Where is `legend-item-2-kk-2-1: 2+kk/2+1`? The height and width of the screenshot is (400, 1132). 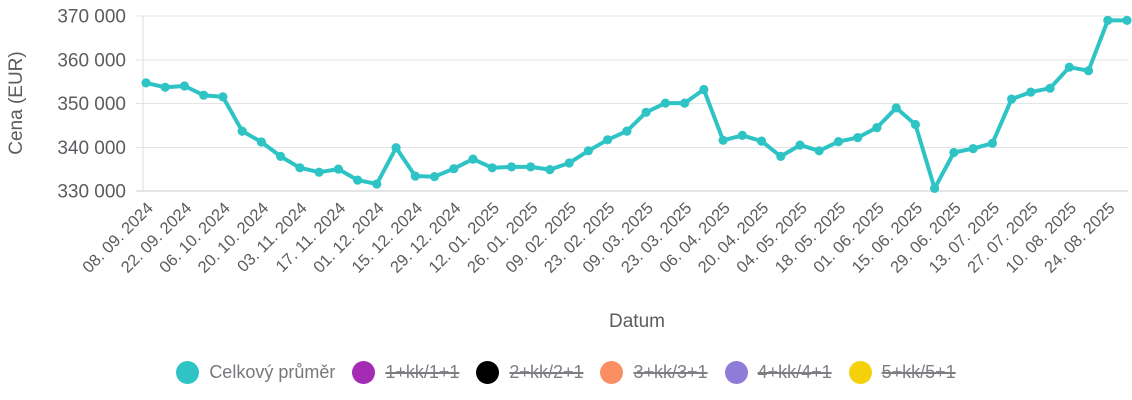
legend-item-2-kk-2-1: 2+kk/2+1 is located at coordinates (530, 372).